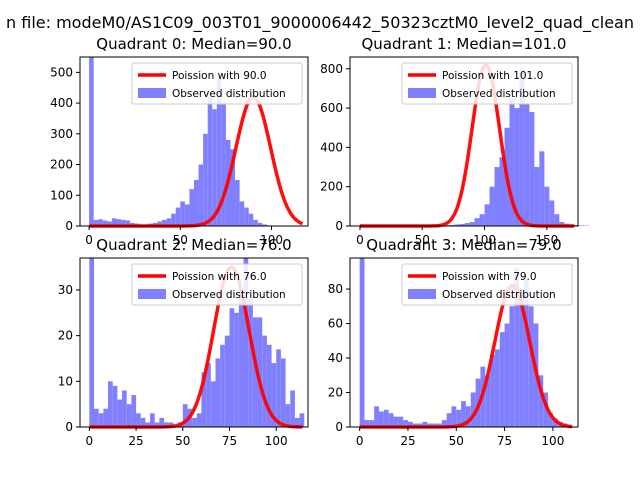 The width and height of the screenshot is (640, 480). What do you see at coordinates (219, 76) in the screenshot?
I see `legend-fit-label: Poission with 90.0` at bounding box center [219, 76].